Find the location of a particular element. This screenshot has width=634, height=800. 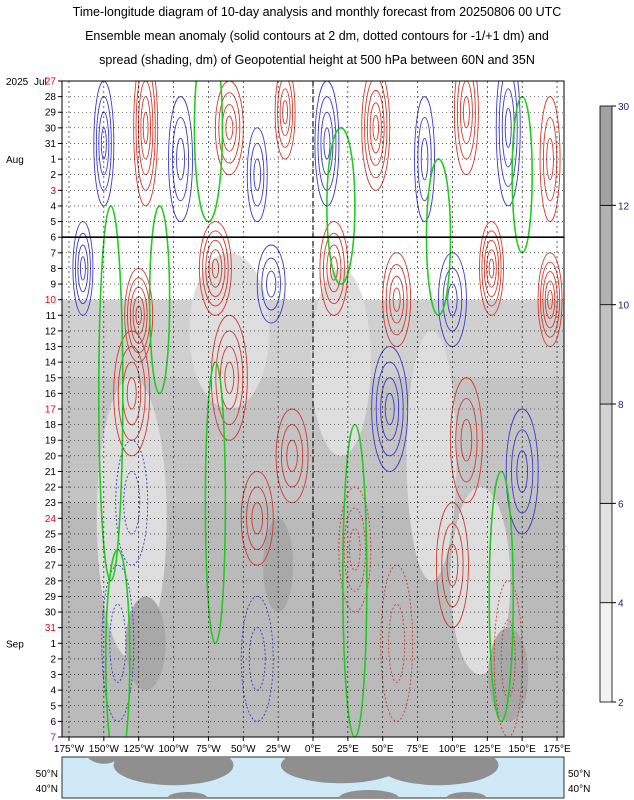

date-tick-label: 1 is located at coordinates (53, 644).